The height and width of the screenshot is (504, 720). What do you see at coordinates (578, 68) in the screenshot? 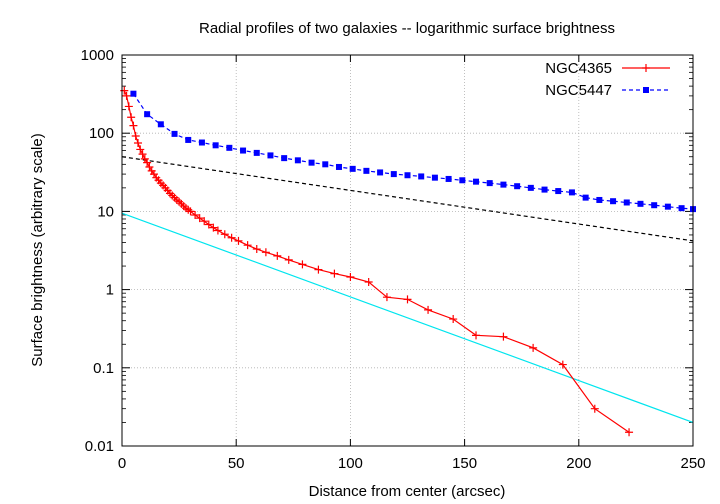
I see `legend-label-ngc4365: NGC4365` at bounding box center [578, 68].